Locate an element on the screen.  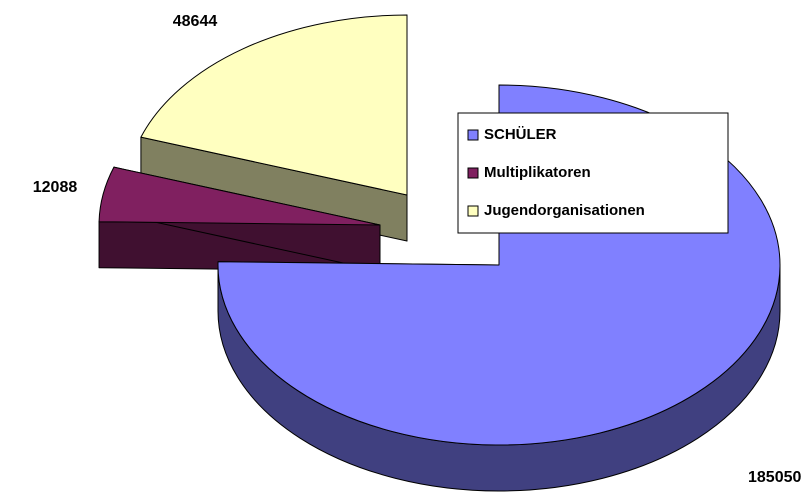
legend-label: SCHÜLER is located at coordinates (520, 134).